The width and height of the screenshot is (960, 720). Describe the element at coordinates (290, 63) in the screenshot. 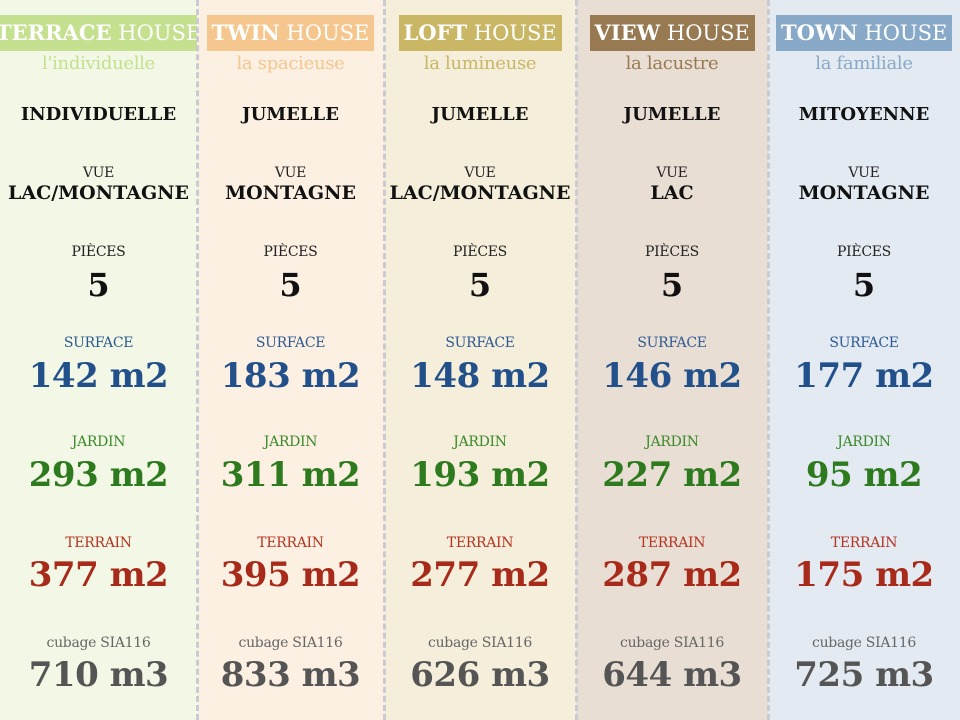

I see `house-subtitle: la spacieuse` at that location.